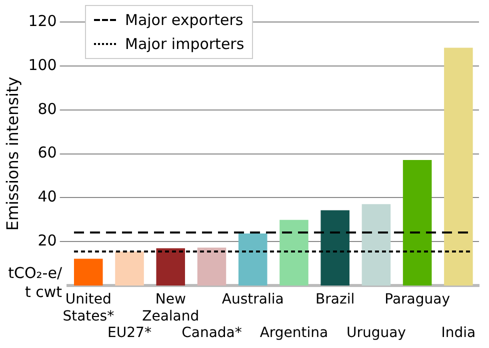 The image size is (489, 348). I want to click on legend-label: Major exporters, so click(184, 20).